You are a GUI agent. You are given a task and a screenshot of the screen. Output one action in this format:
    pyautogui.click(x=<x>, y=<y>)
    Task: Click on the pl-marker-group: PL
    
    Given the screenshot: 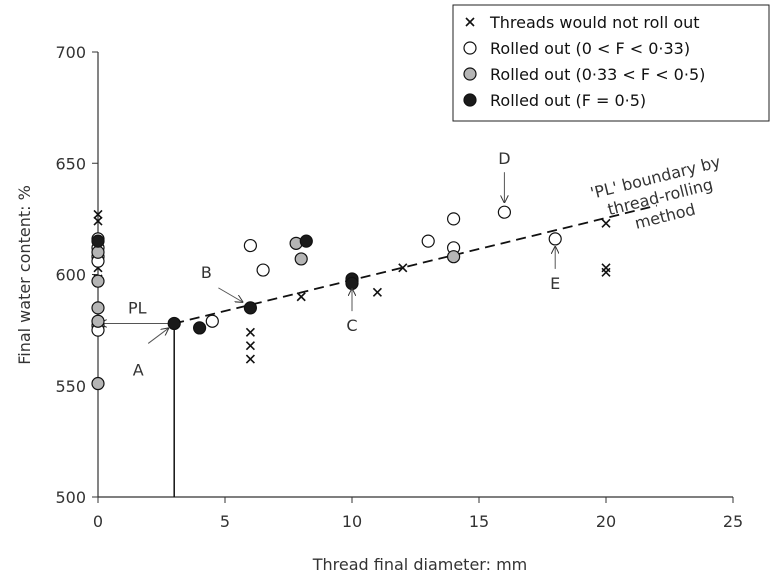 What is the action you would take?
    pyautogui.click(x=137, y=397)
    